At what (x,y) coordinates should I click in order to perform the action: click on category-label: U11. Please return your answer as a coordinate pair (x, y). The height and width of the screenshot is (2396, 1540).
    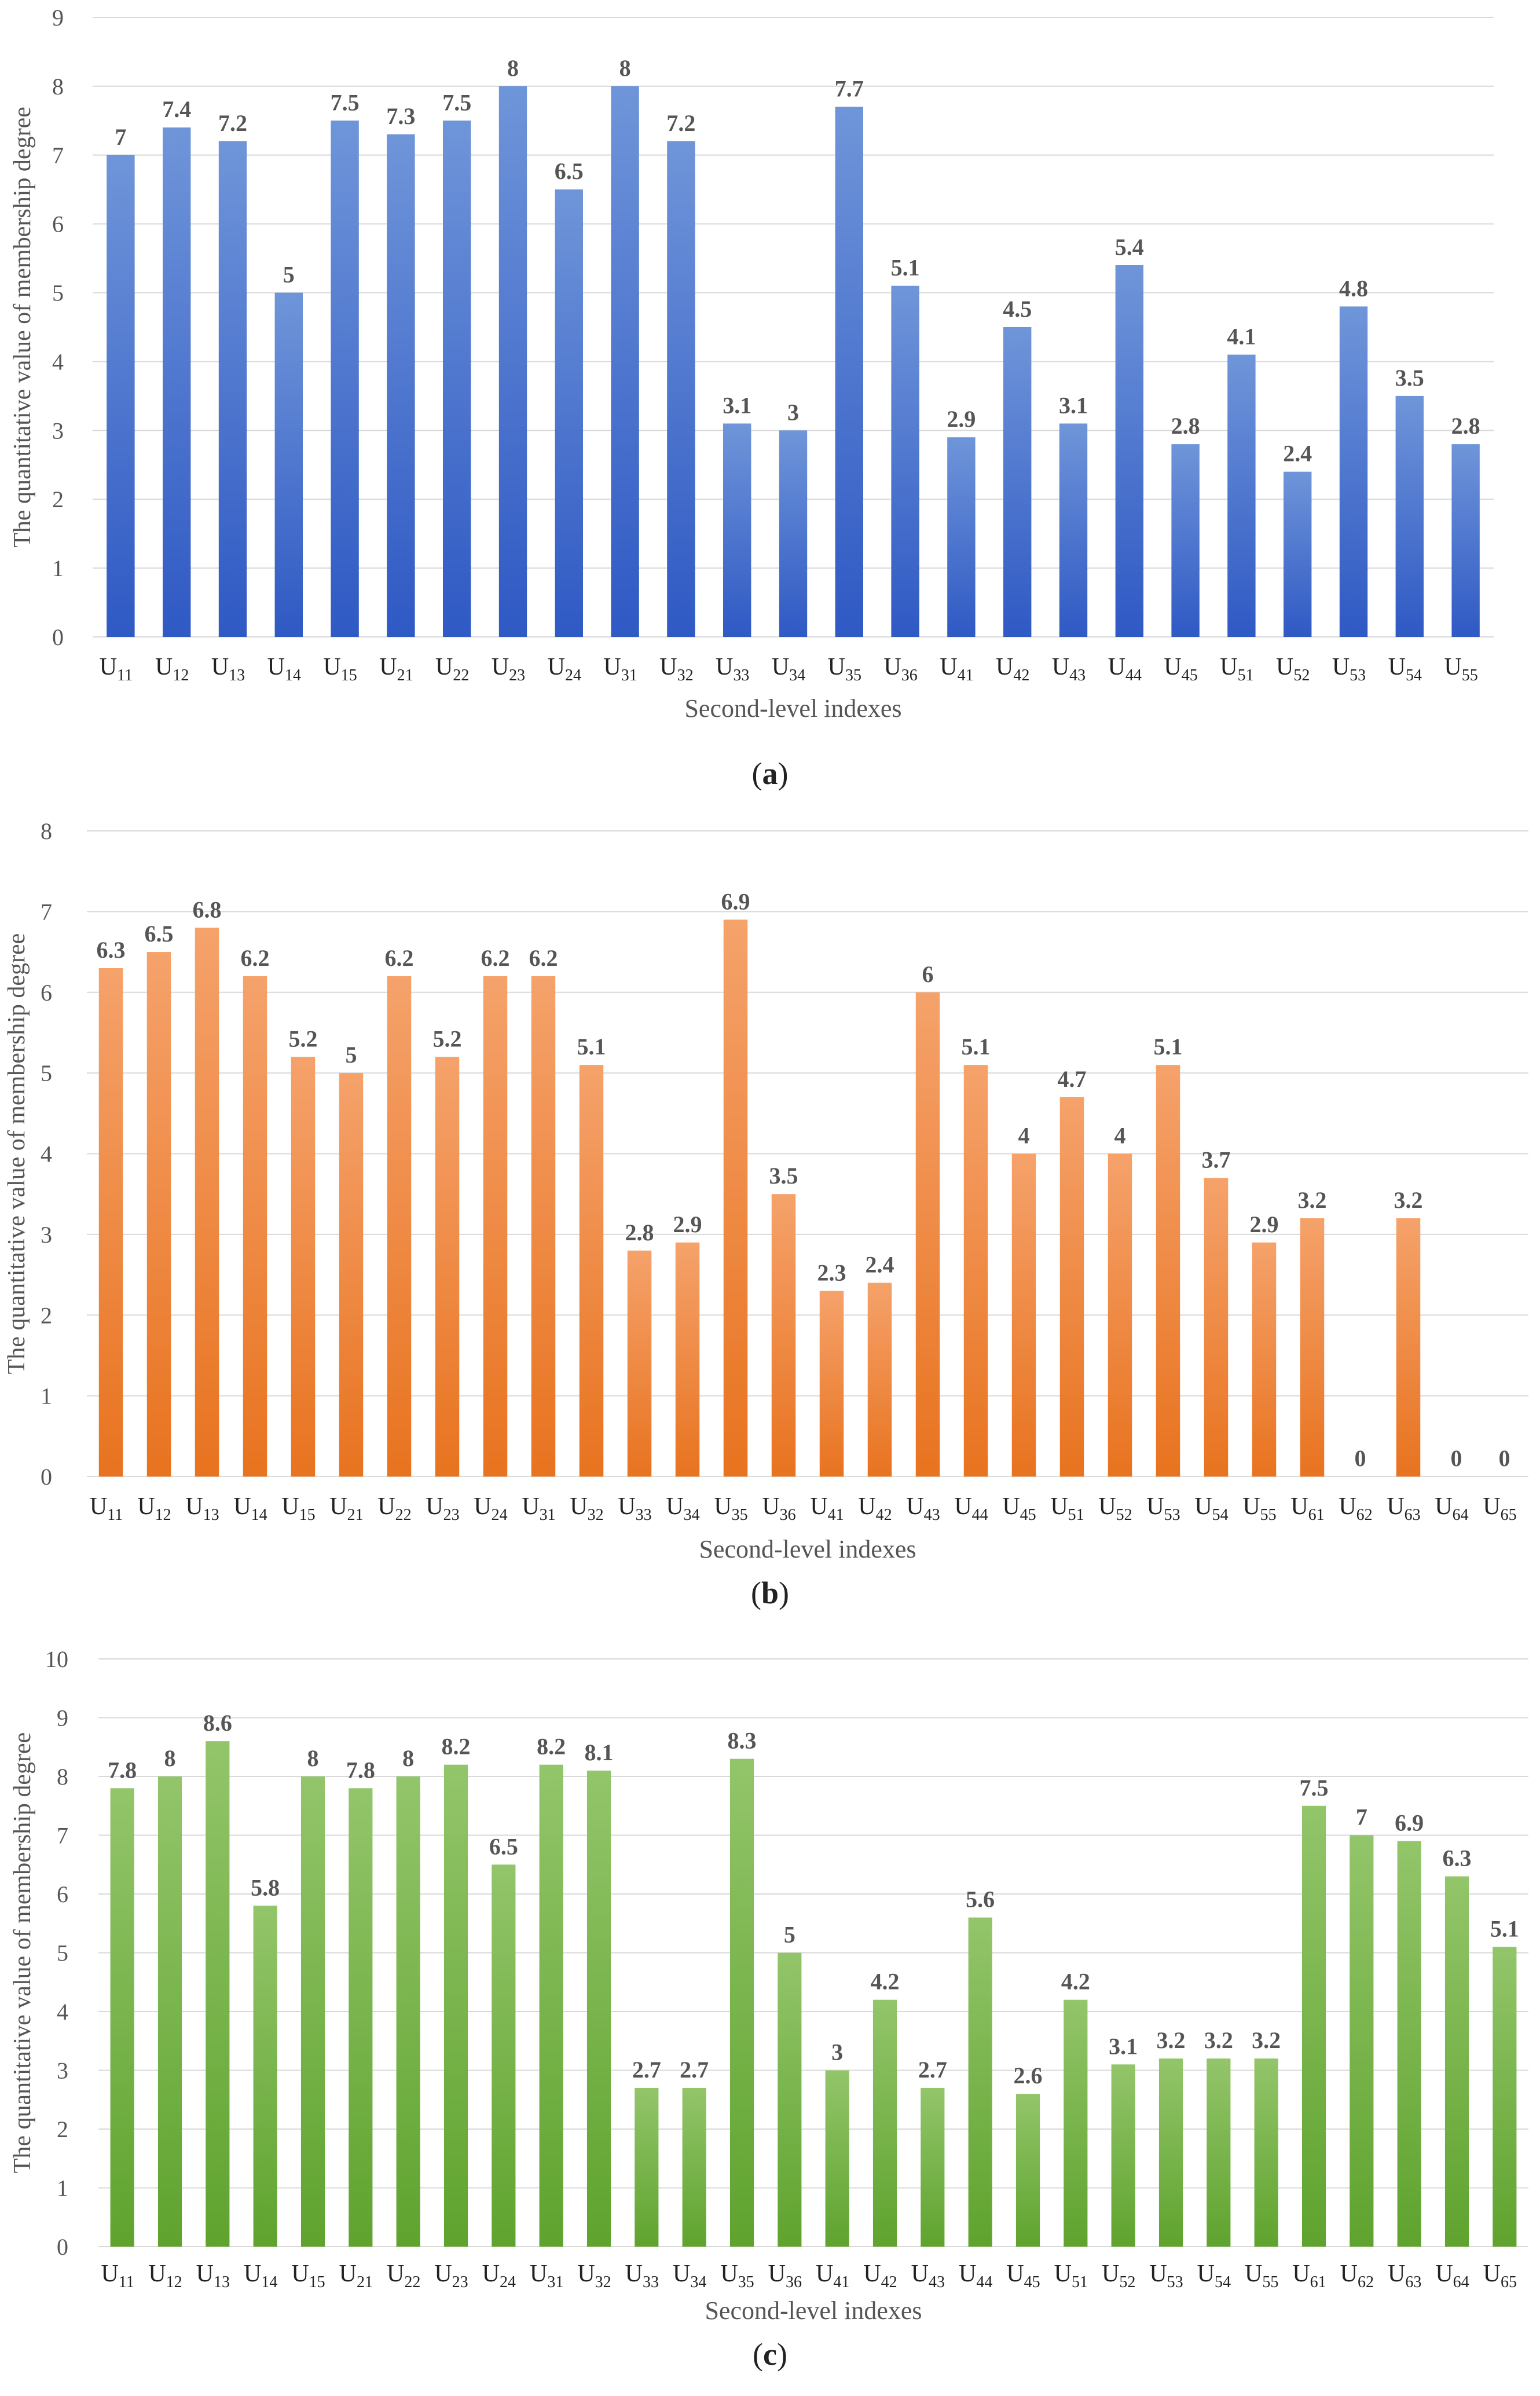
    Looking at the image, I should click on (116, 669).